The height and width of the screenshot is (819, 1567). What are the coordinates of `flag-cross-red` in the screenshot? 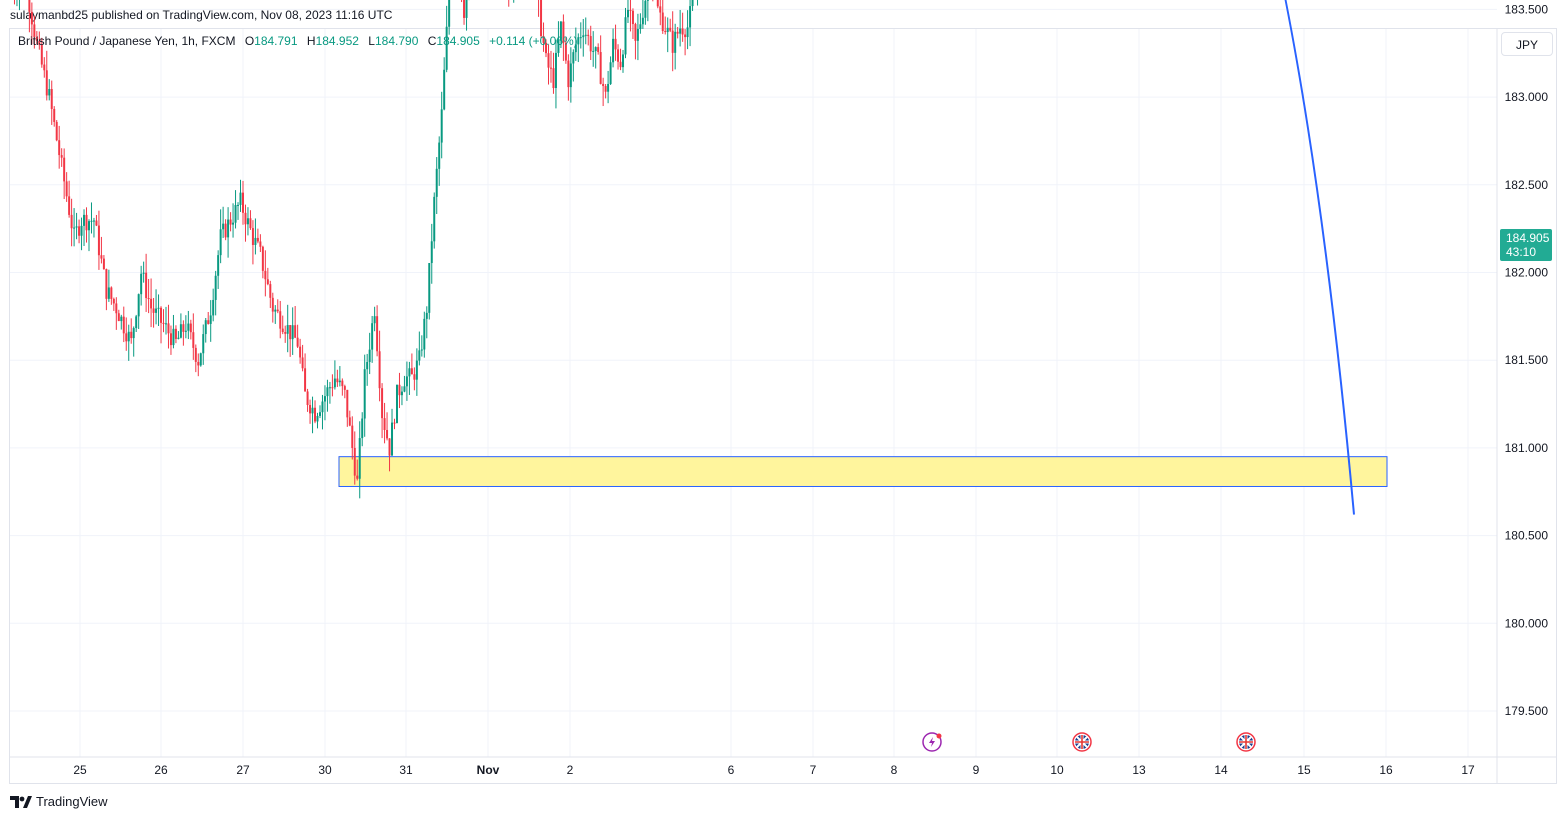 It's located at (1082, 742).